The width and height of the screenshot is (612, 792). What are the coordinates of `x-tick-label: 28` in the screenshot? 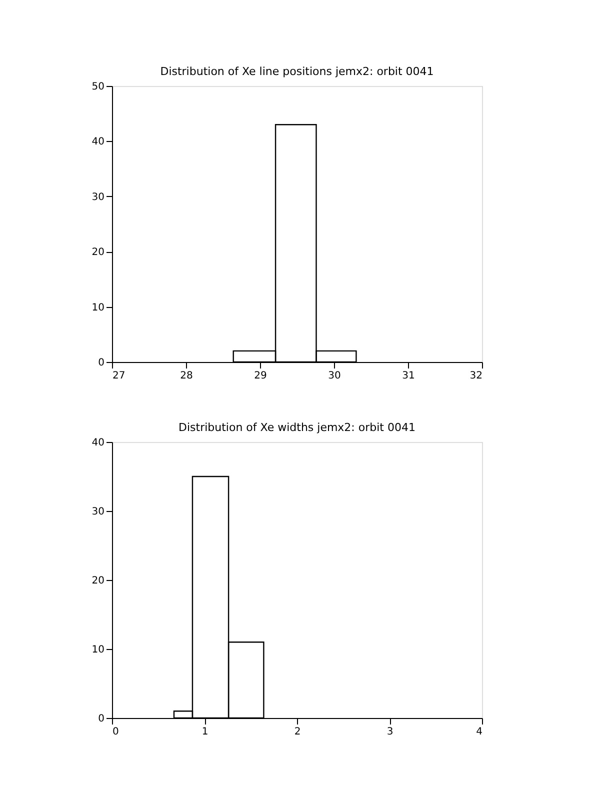 It's located at (186, 376).